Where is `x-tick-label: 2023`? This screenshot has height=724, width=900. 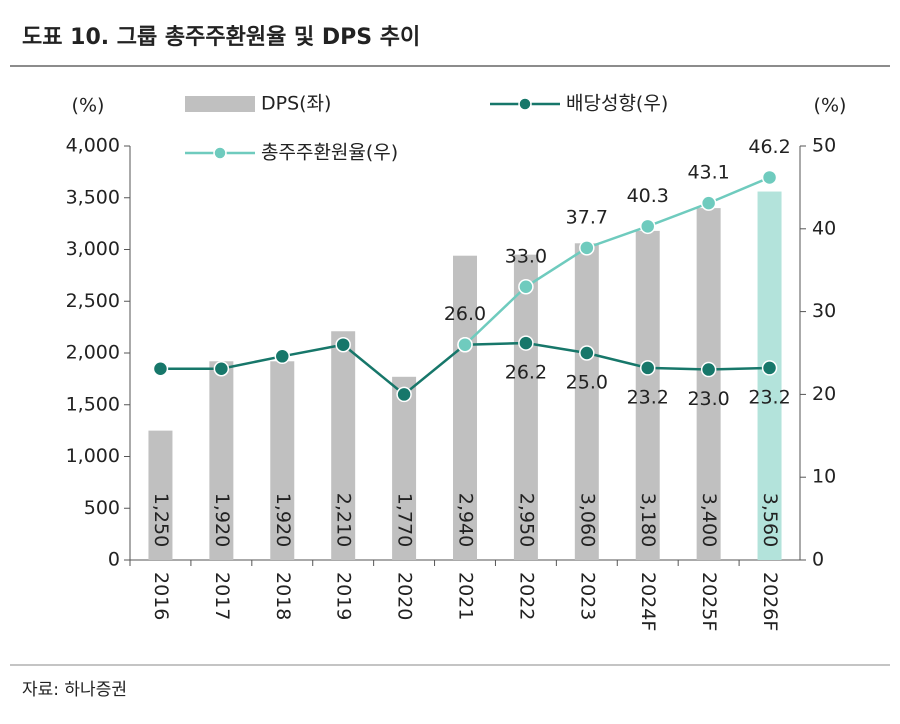 x-tick-label: 2023 is located at coordinates (587, 596).